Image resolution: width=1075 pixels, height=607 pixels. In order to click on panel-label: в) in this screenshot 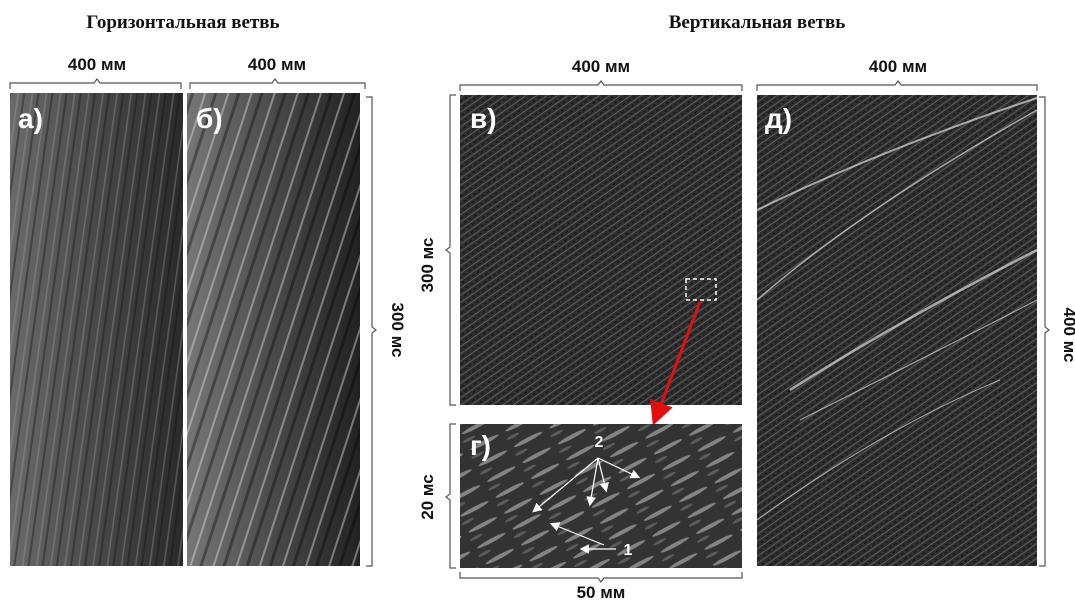, I will do `click(483, 118)`.